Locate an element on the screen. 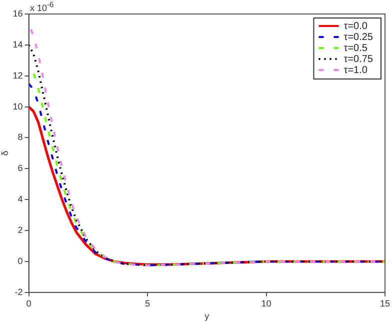 This screenshot has width=392, height=322. y-tick-label: 2 is located at coordinates (20, 230).